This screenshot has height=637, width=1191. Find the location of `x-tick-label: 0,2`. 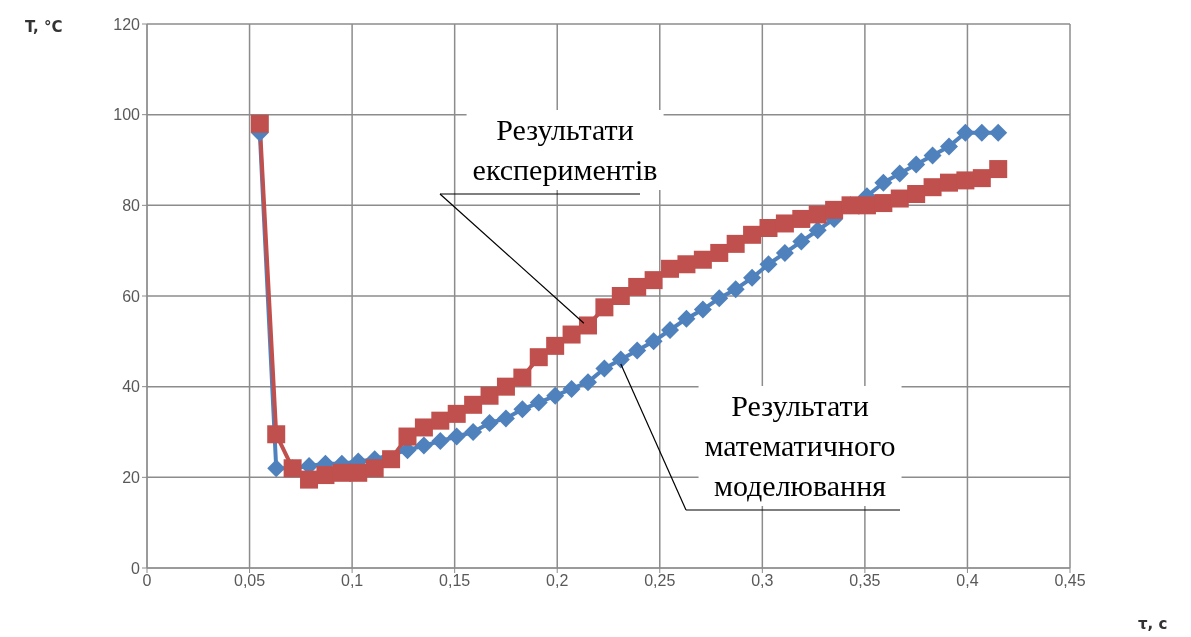

x-tick-label: 0,2 is located at coordinates (557, 581).